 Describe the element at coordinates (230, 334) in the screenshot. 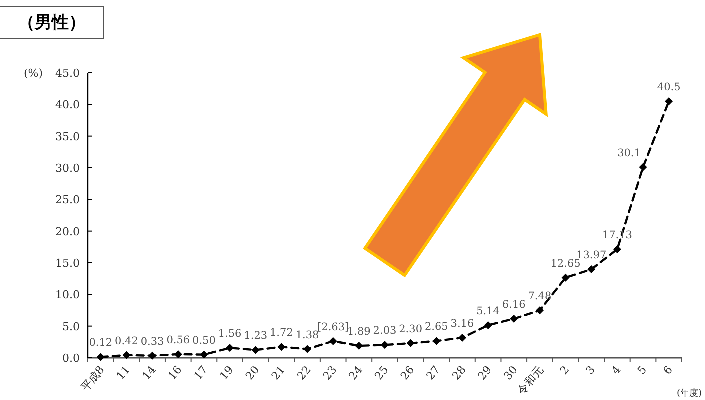

I see `data-label: 1.56` at that location.